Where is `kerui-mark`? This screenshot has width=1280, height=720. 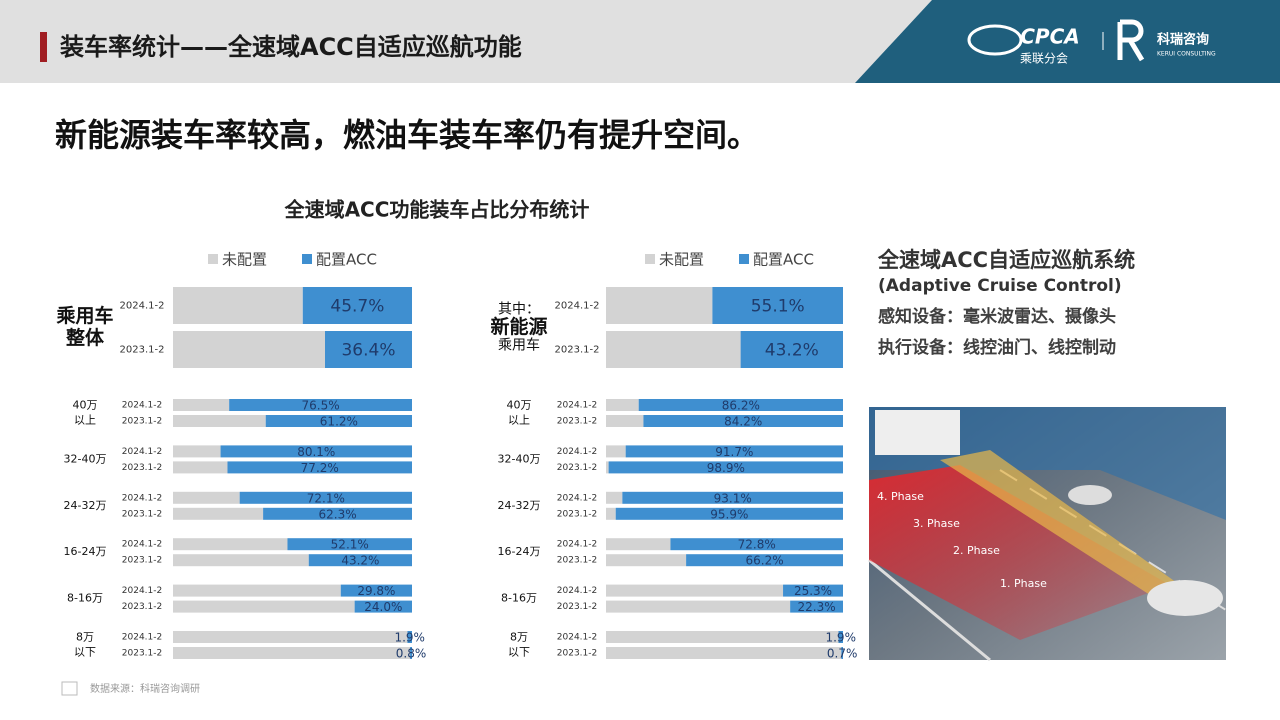
kerui-mark is located at coordinates (1131, 40).